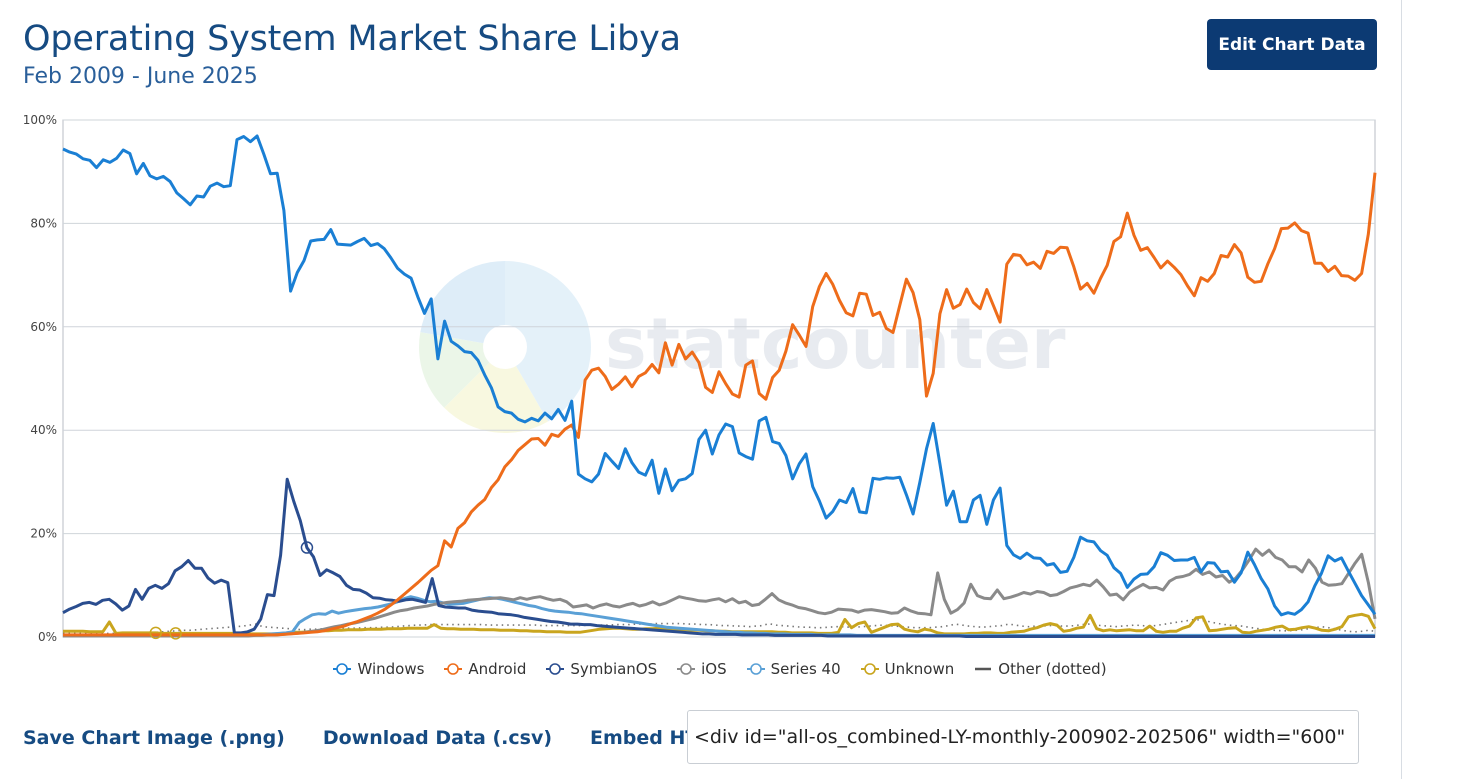  I want to click on legend-item: Unknown, so click(907, 669).